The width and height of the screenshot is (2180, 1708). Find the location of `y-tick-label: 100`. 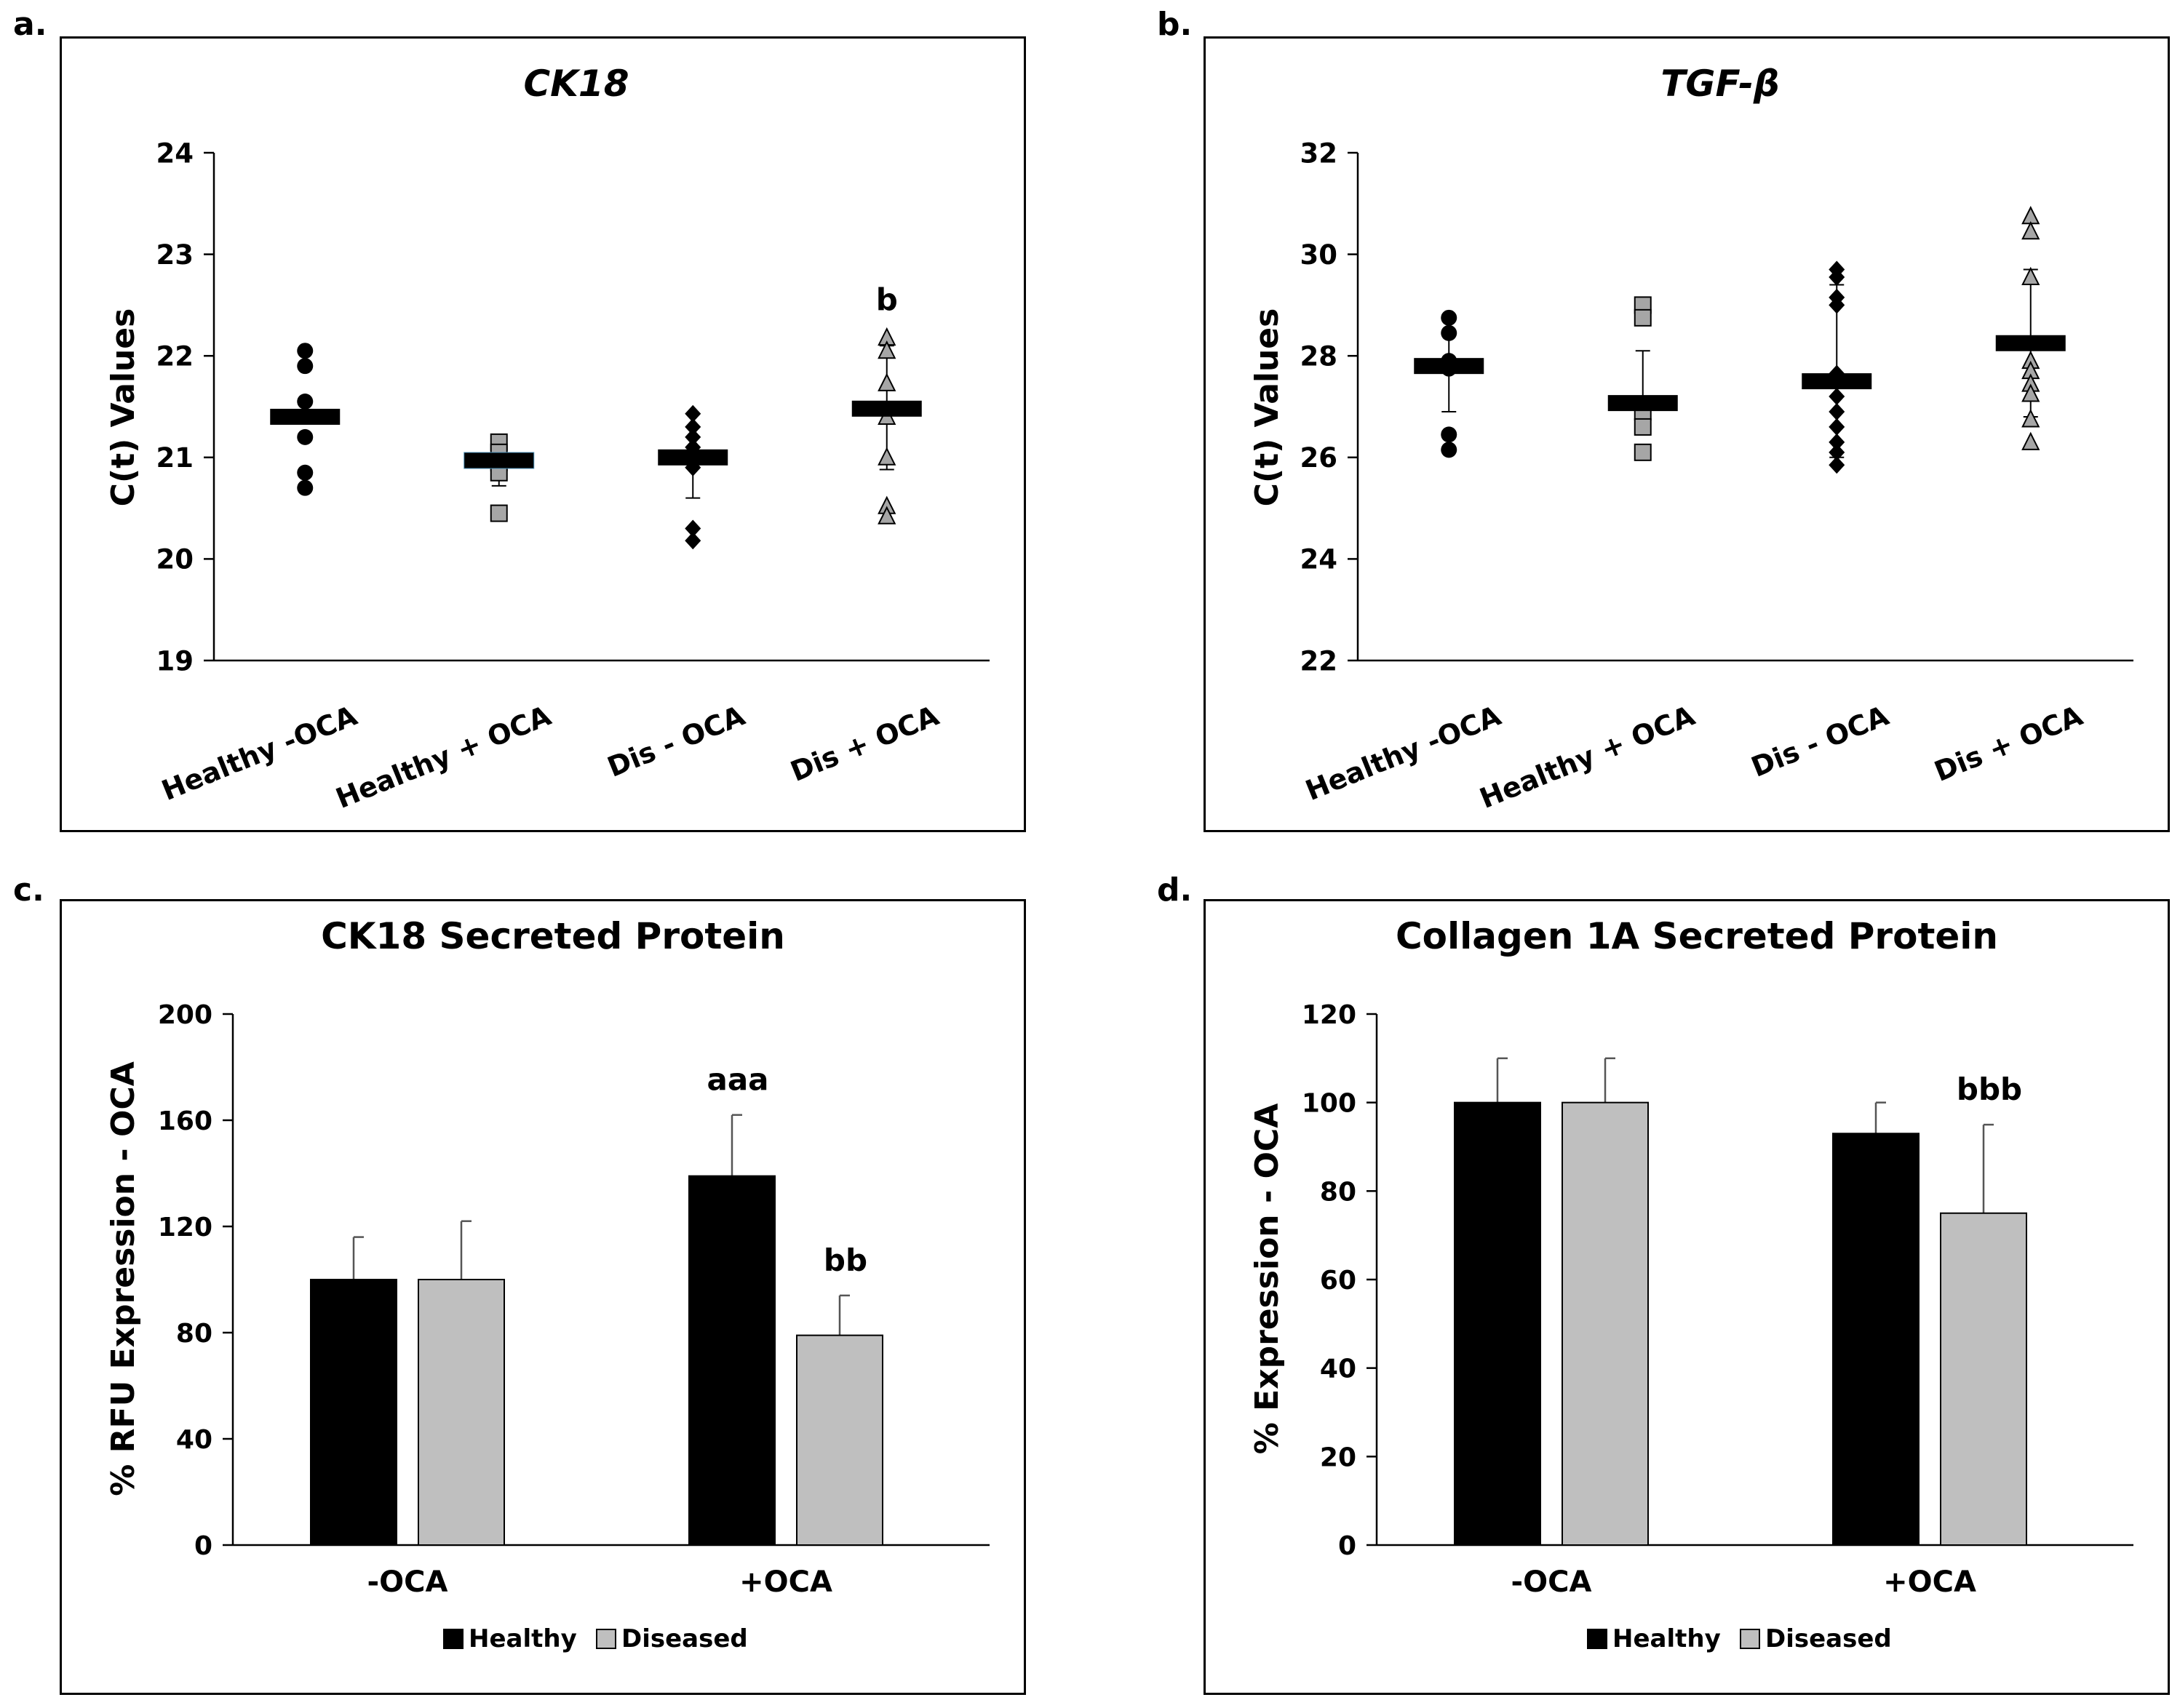

y-tick-label: 100 is located at coordinates (1329, 1104).